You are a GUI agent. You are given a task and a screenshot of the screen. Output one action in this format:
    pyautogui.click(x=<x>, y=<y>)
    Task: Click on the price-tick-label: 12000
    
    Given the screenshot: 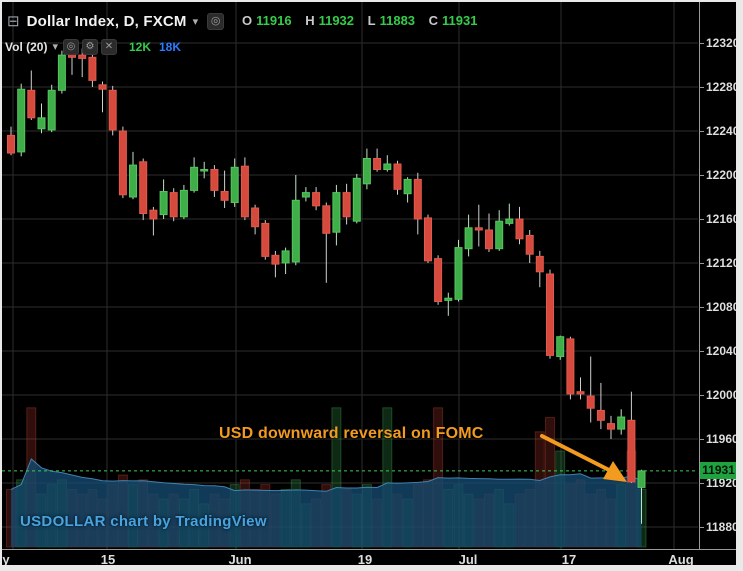 What is the action you would take?
    pyautogui.click(x=721, y=395)
    